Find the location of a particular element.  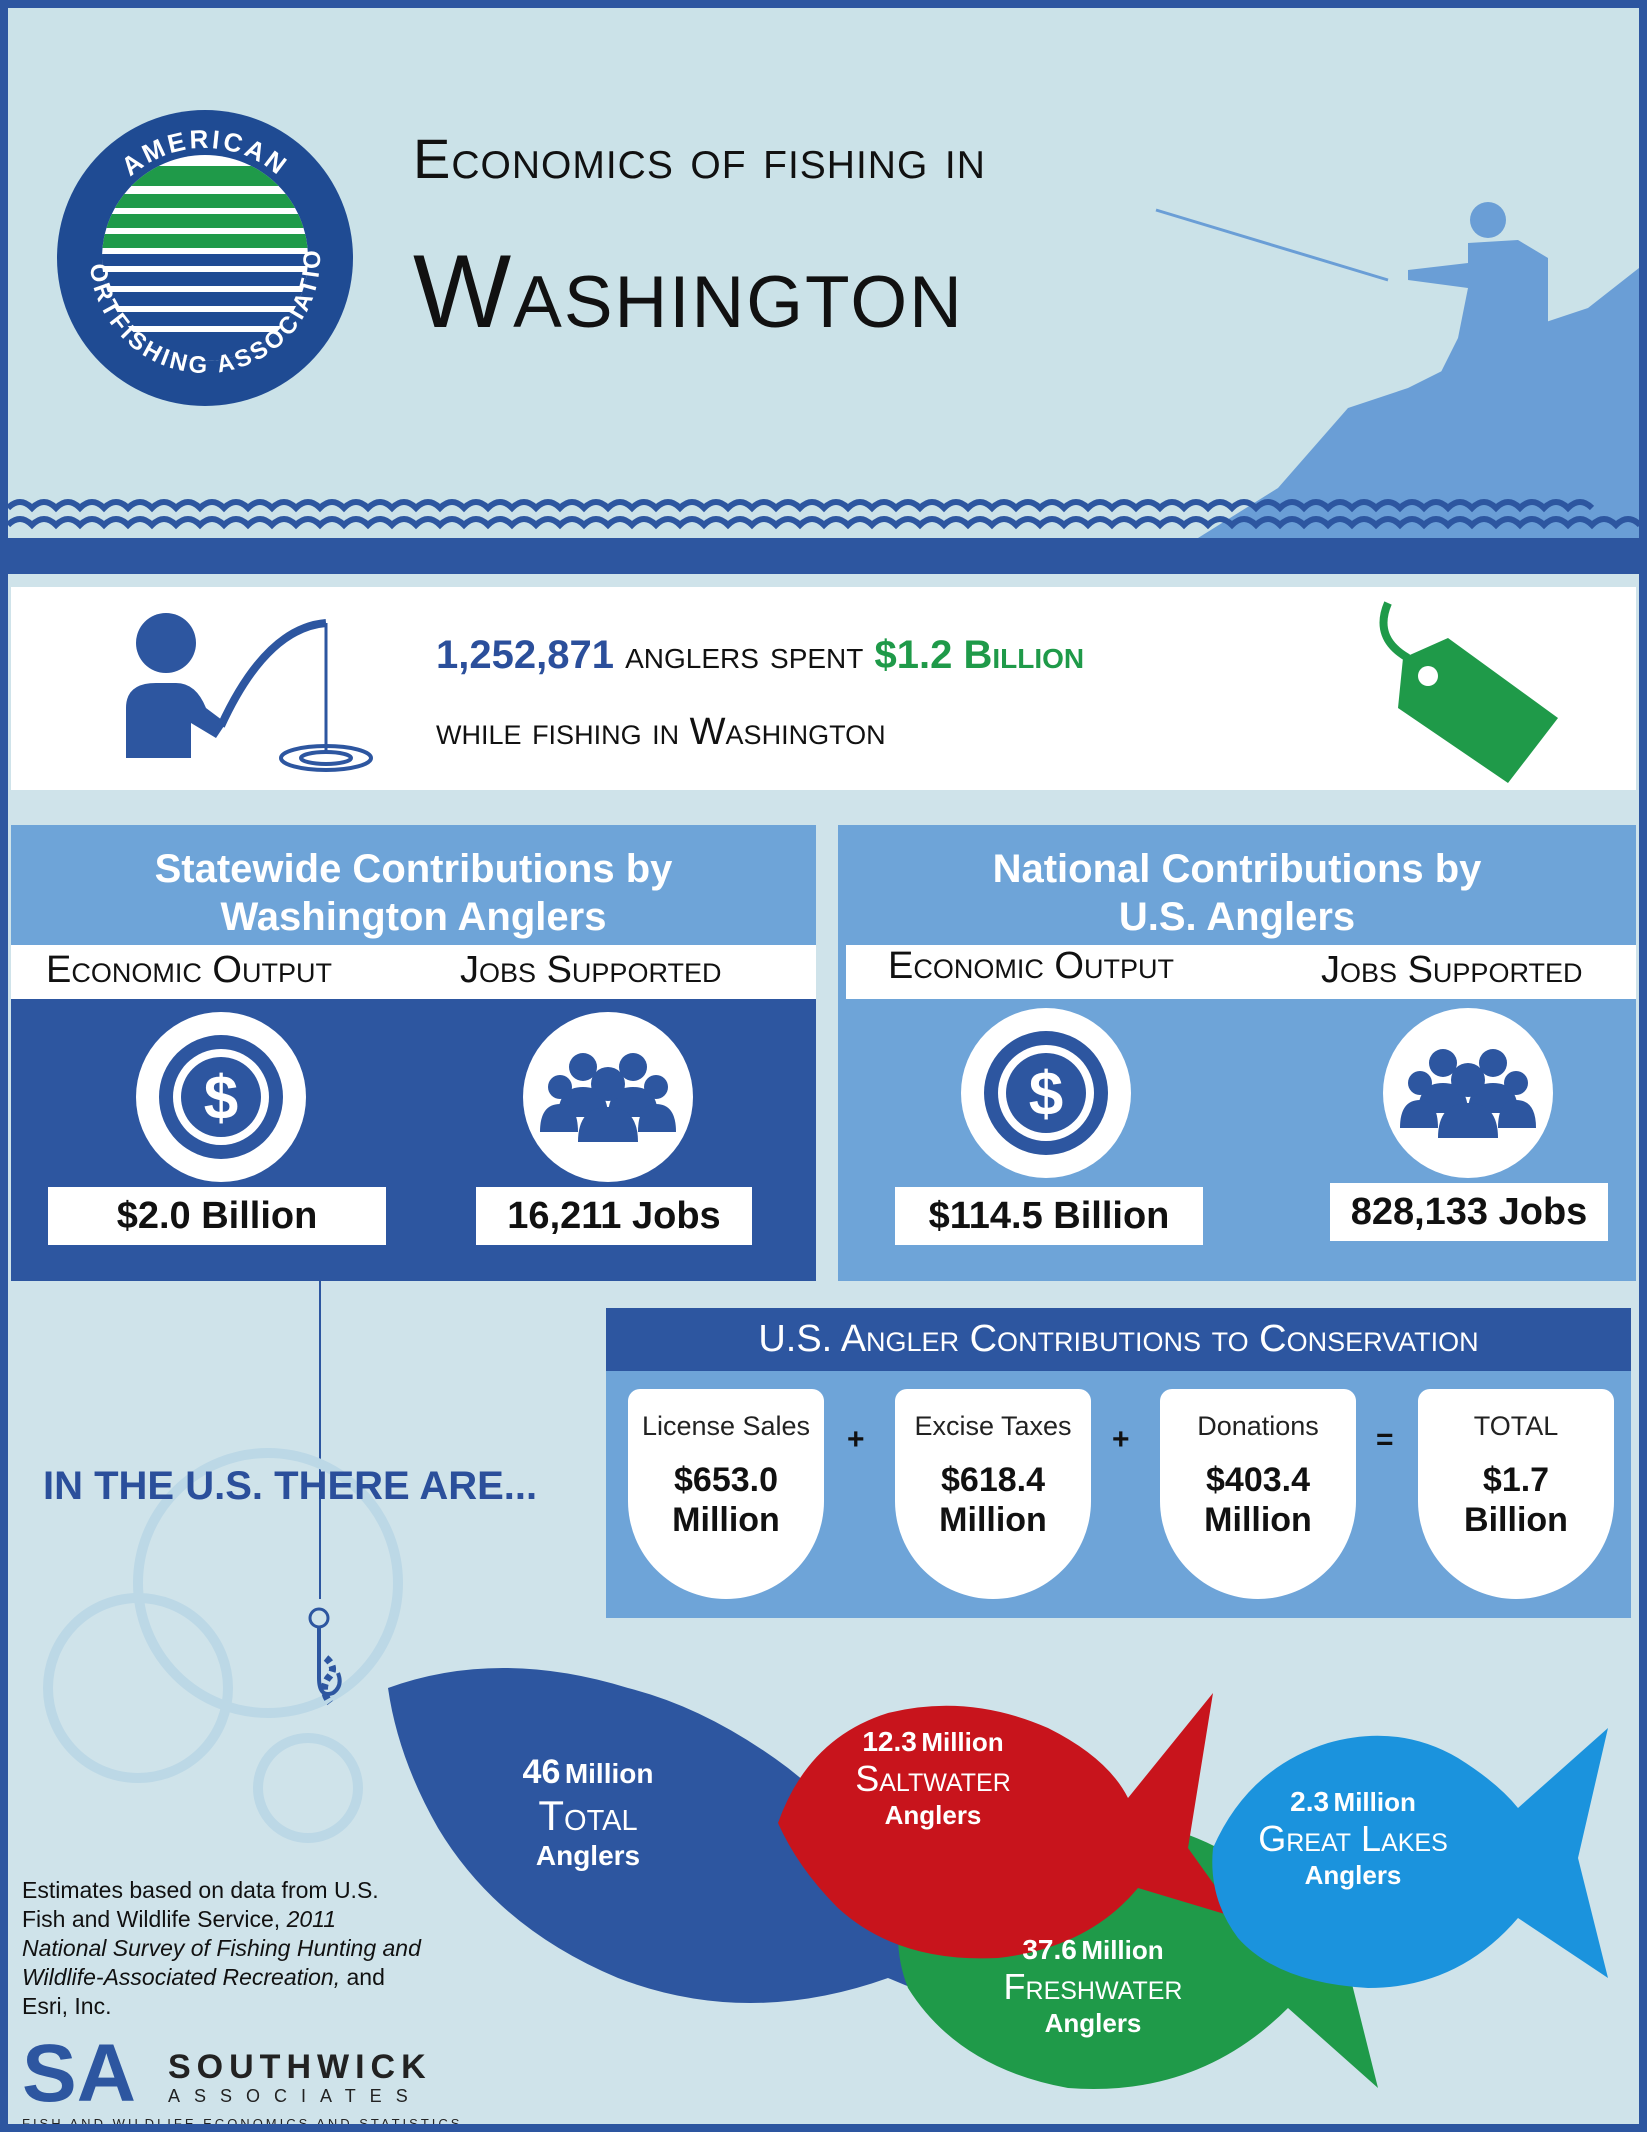

saltwater-fish-icon is located at coordinates (1008, 1826).